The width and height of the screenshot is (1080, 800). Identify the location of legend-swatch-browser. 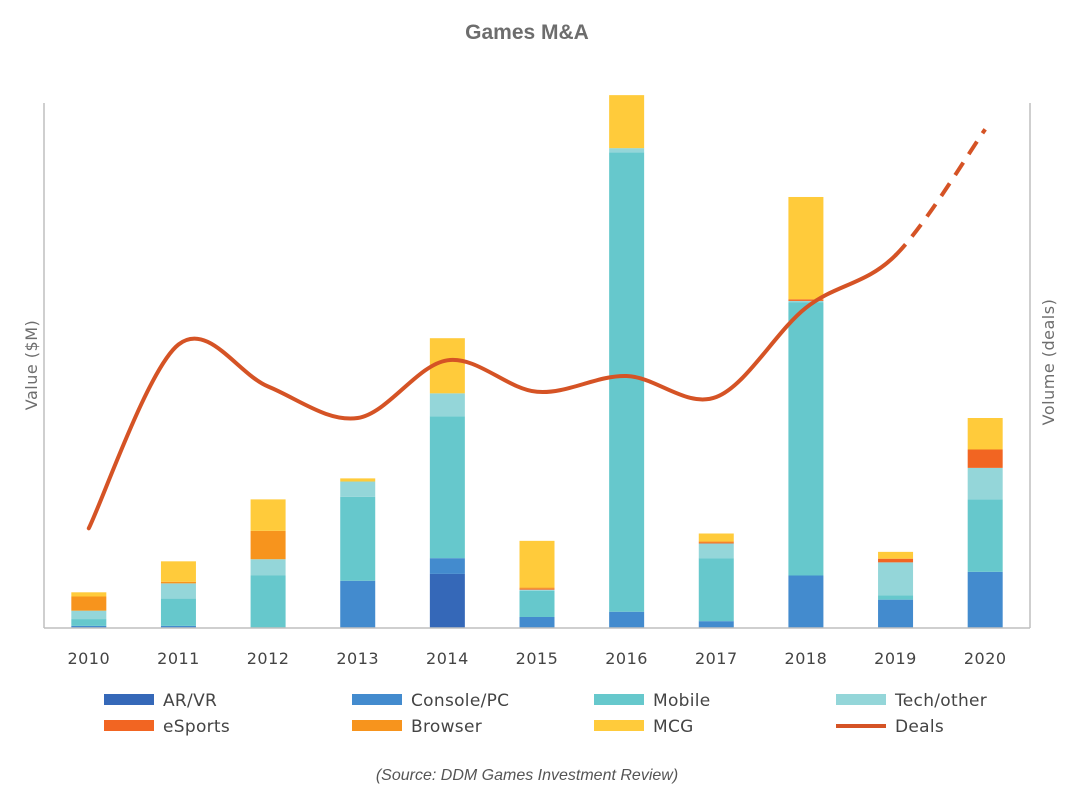
(377, 725).